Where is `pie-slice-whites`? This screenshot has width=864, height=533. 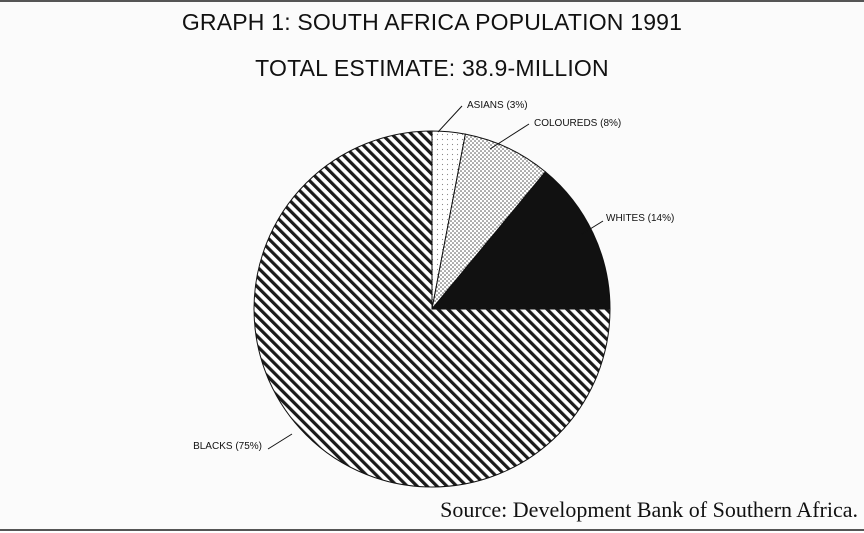 pie-slice-whites is located at coordinates (520, 240).